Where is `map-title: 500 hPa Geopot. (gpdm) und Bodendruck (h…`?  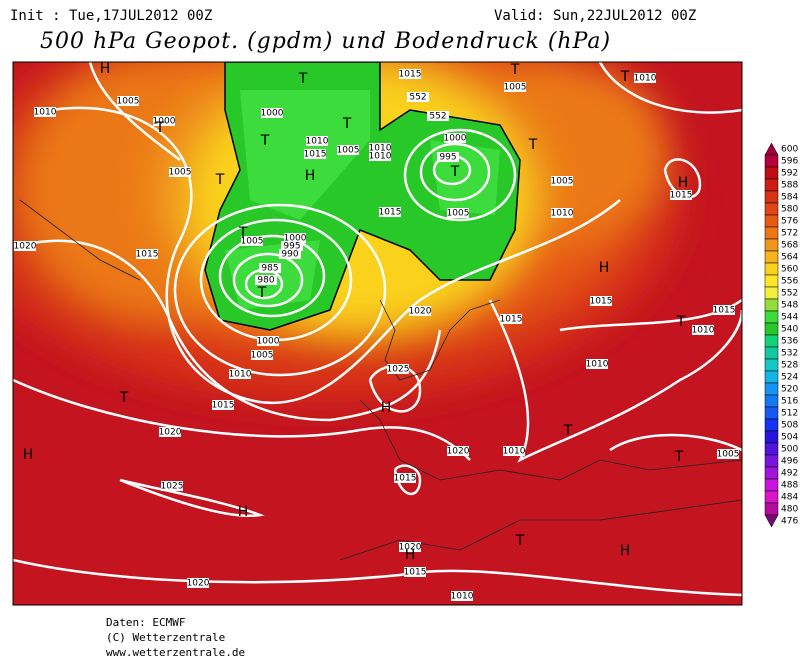 map-title: 500 hPa Geopot. (gpdm) und Bodendruck (h… is located at coordinates (325, 41).